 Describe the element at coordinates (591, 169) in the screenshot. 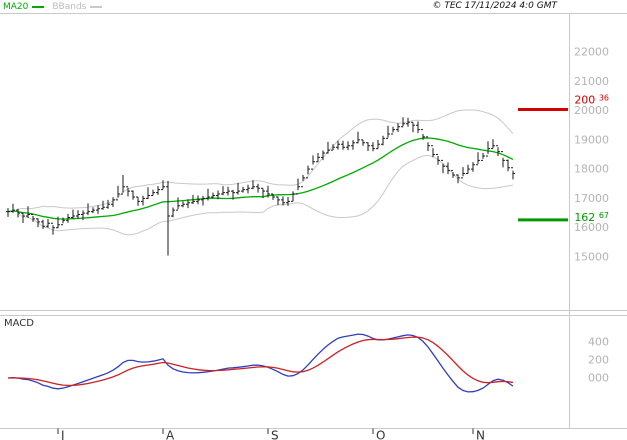

I see `price-axis-label: 18000` at that location.